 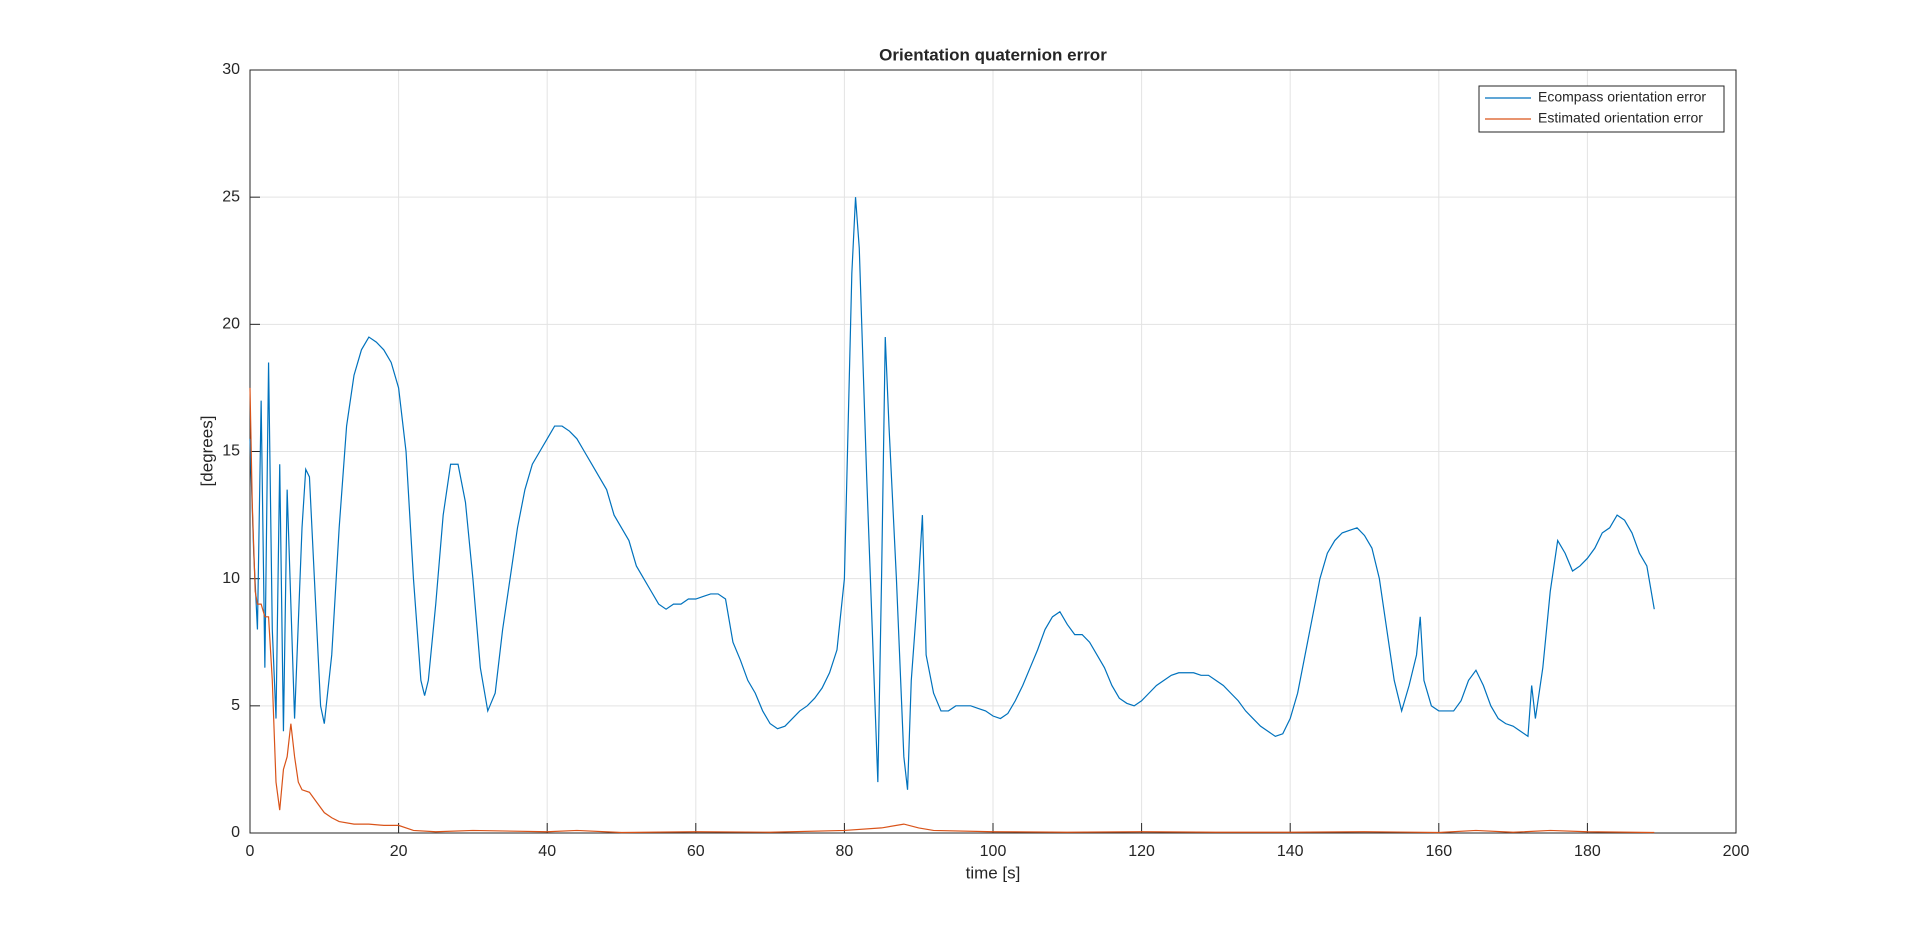 What do you see at coordinates (231, 451) in the screenshot?
I see `y-tick-label: 15` at bounding box center [231, 451].